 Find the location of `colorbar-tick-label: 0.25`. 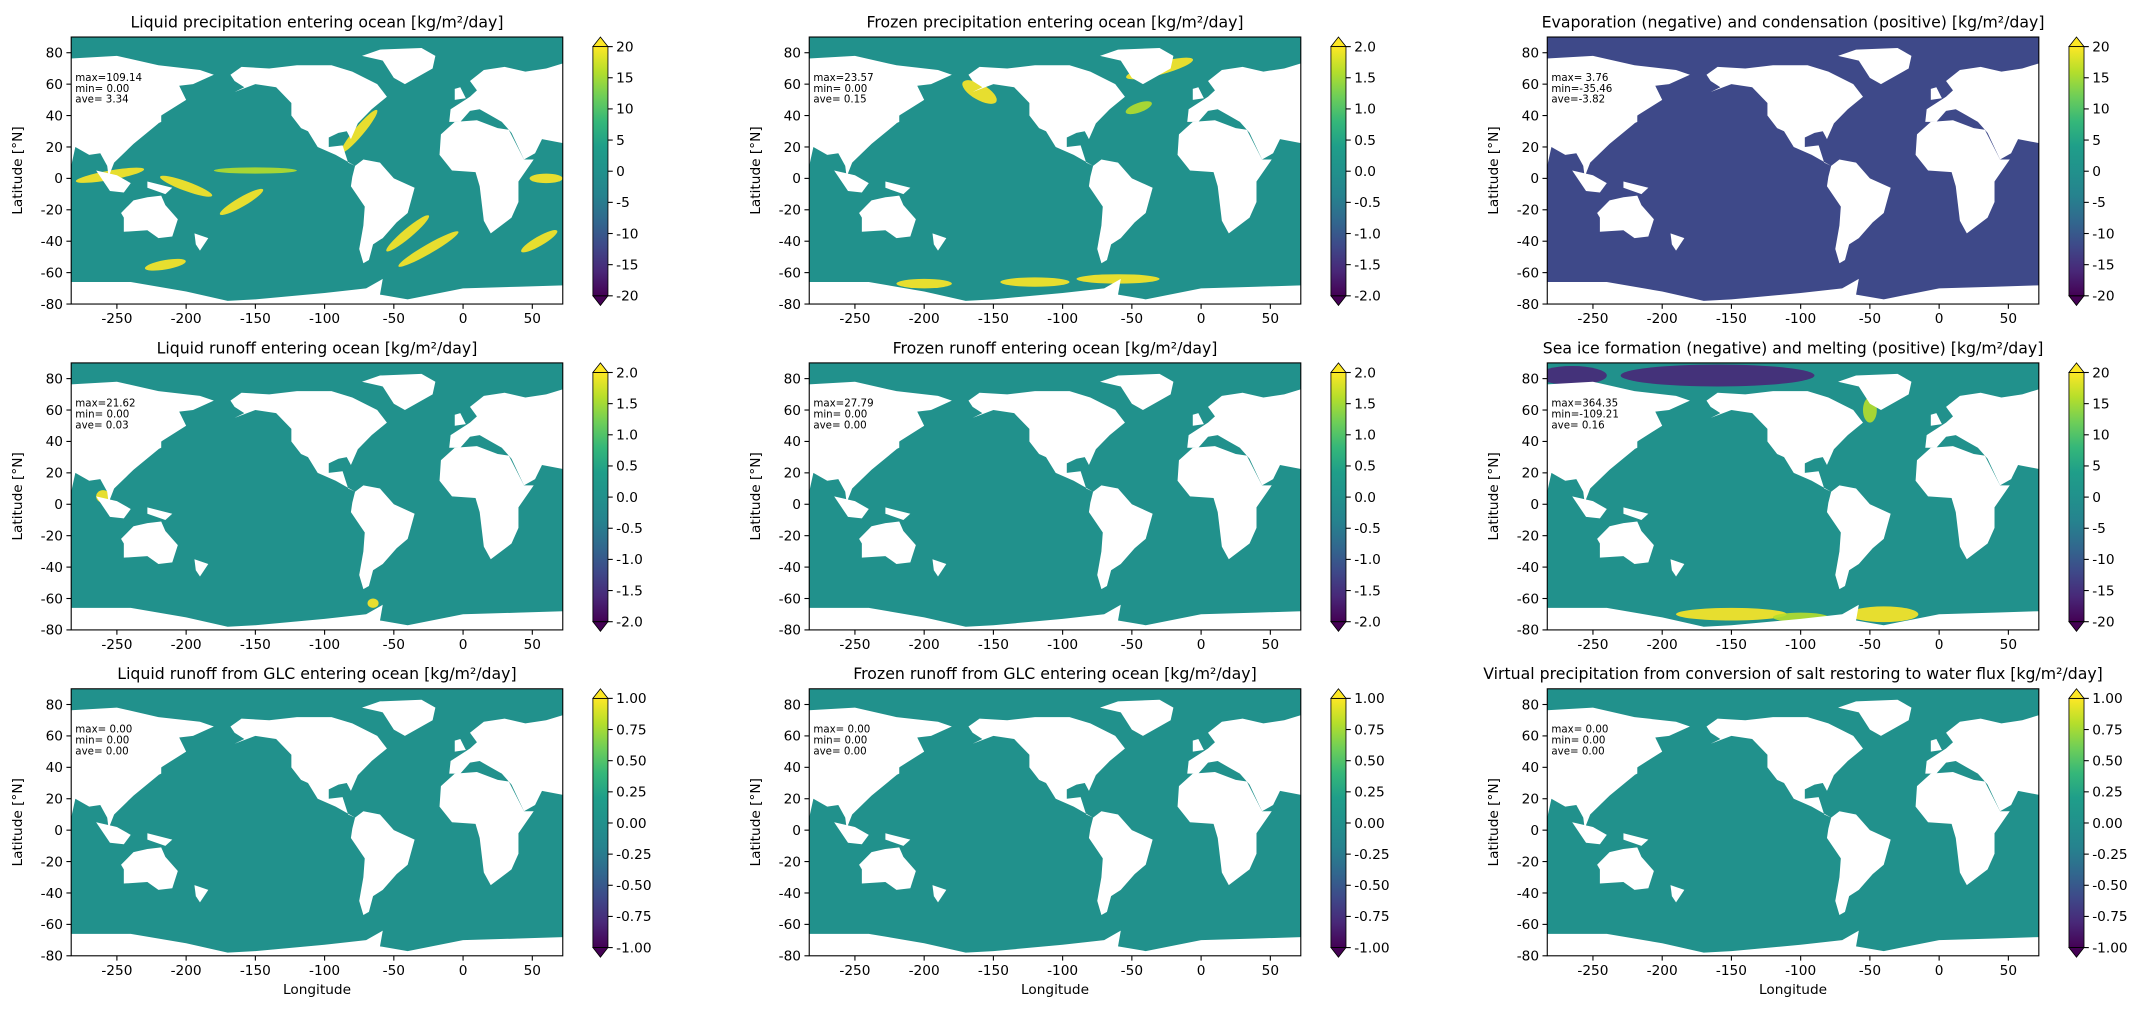

colorbar-tick-label: 0.25 is located at coordinates (1369, 793).